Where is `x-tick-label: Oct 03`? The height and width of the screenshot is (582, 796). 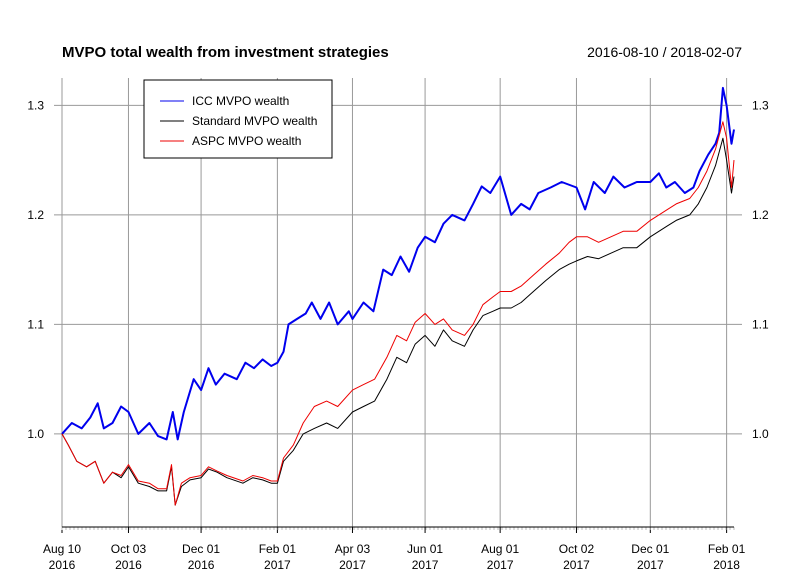 x-tick-label: Oct 03 is located at coordinates (129, 549).